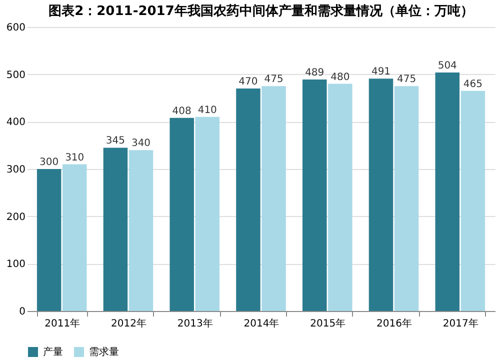 Image resolution: width=500 pixels, height=362 pixels. Describe the element at coordinates (16, 217) in the screenshot. I see `y-tick-label: 200` at that location.